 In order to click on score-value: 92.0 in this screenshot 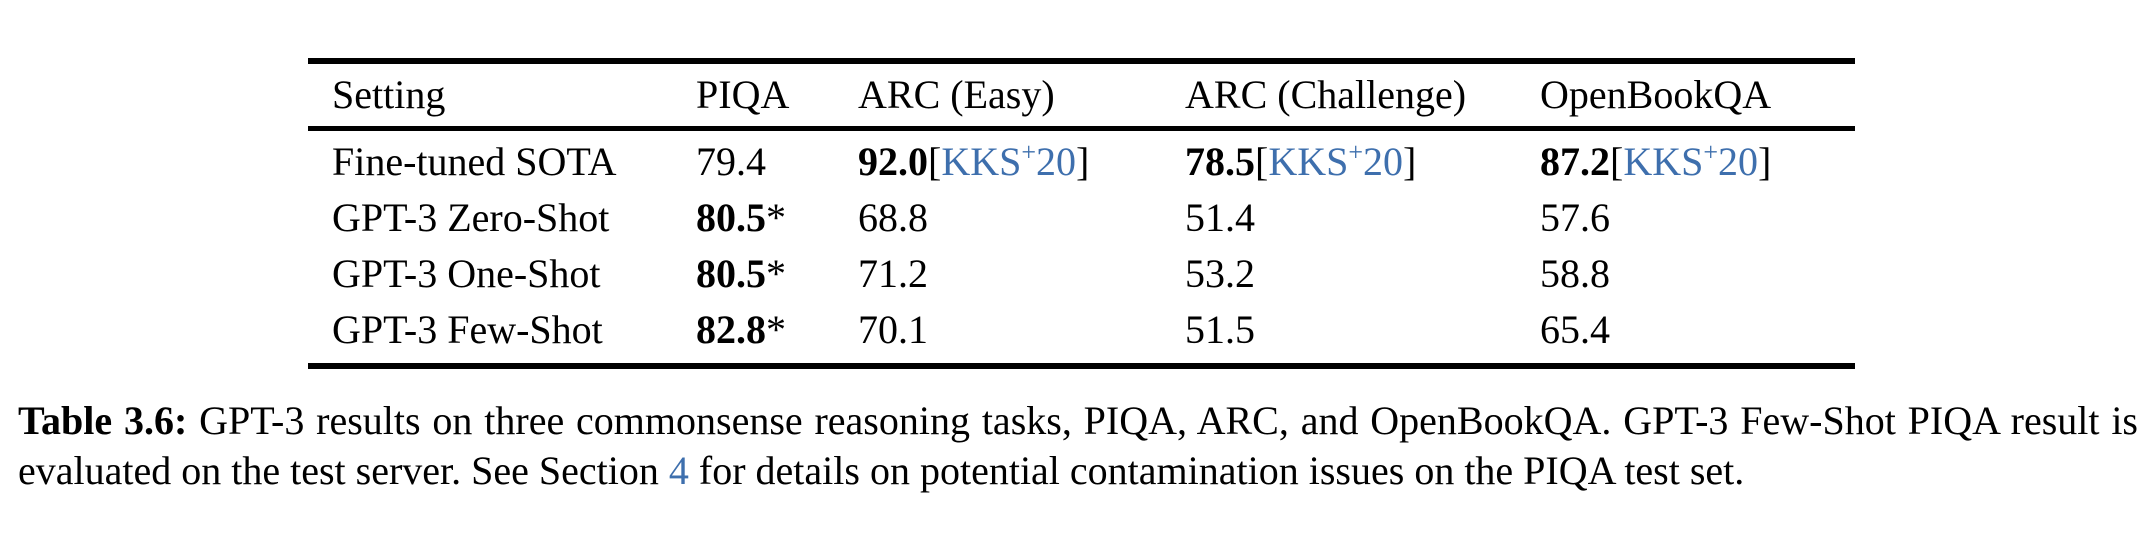, I will do `click(893, 161)`.